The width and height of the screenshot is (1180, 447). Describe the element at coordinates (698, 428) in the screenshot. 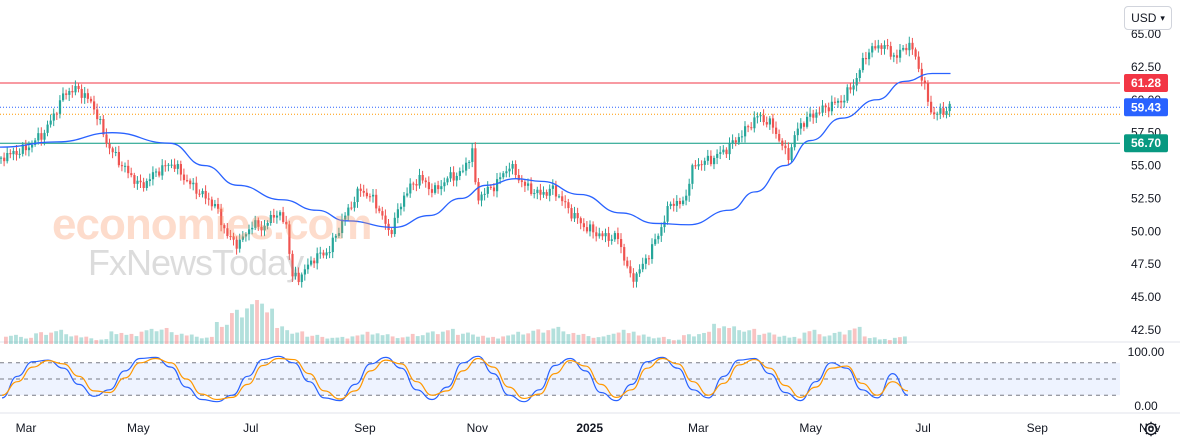

I see `time-tick-label: Mar` at that location.